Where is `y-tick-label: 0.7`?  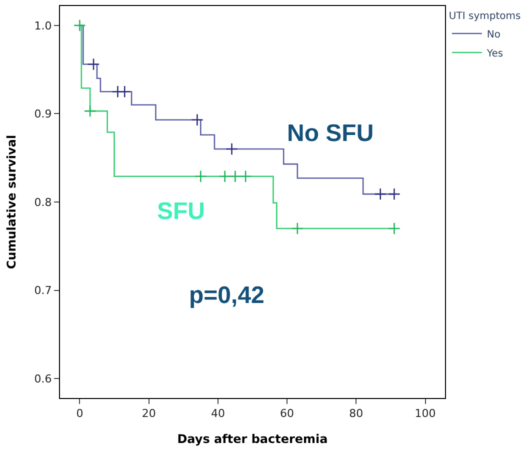
y-tick-label: 0.7 is located at coordinates (43, 291).